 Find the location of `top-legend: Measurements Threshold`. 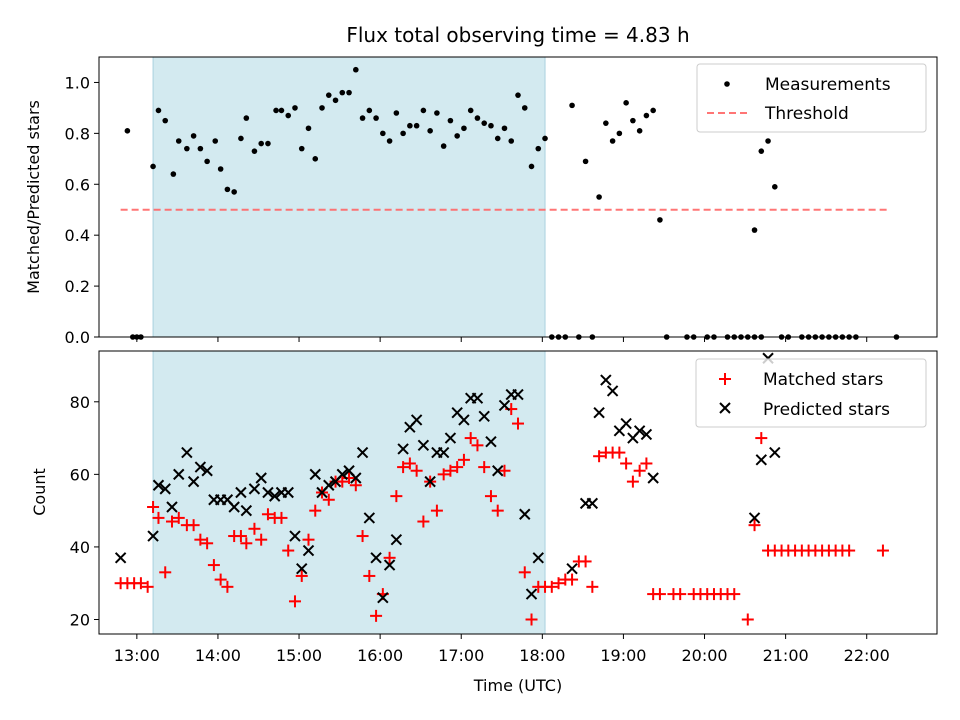

top-legend: Measurements Threshold is located at coordinates (811, 98).